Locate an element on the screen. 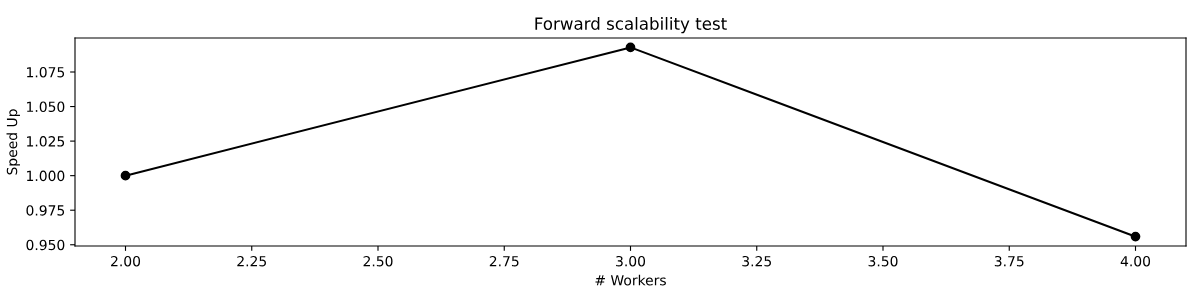 This screenshot has height=300, width=1200. x-tick-label: 4.00 is located at coordinates (1135, 261).